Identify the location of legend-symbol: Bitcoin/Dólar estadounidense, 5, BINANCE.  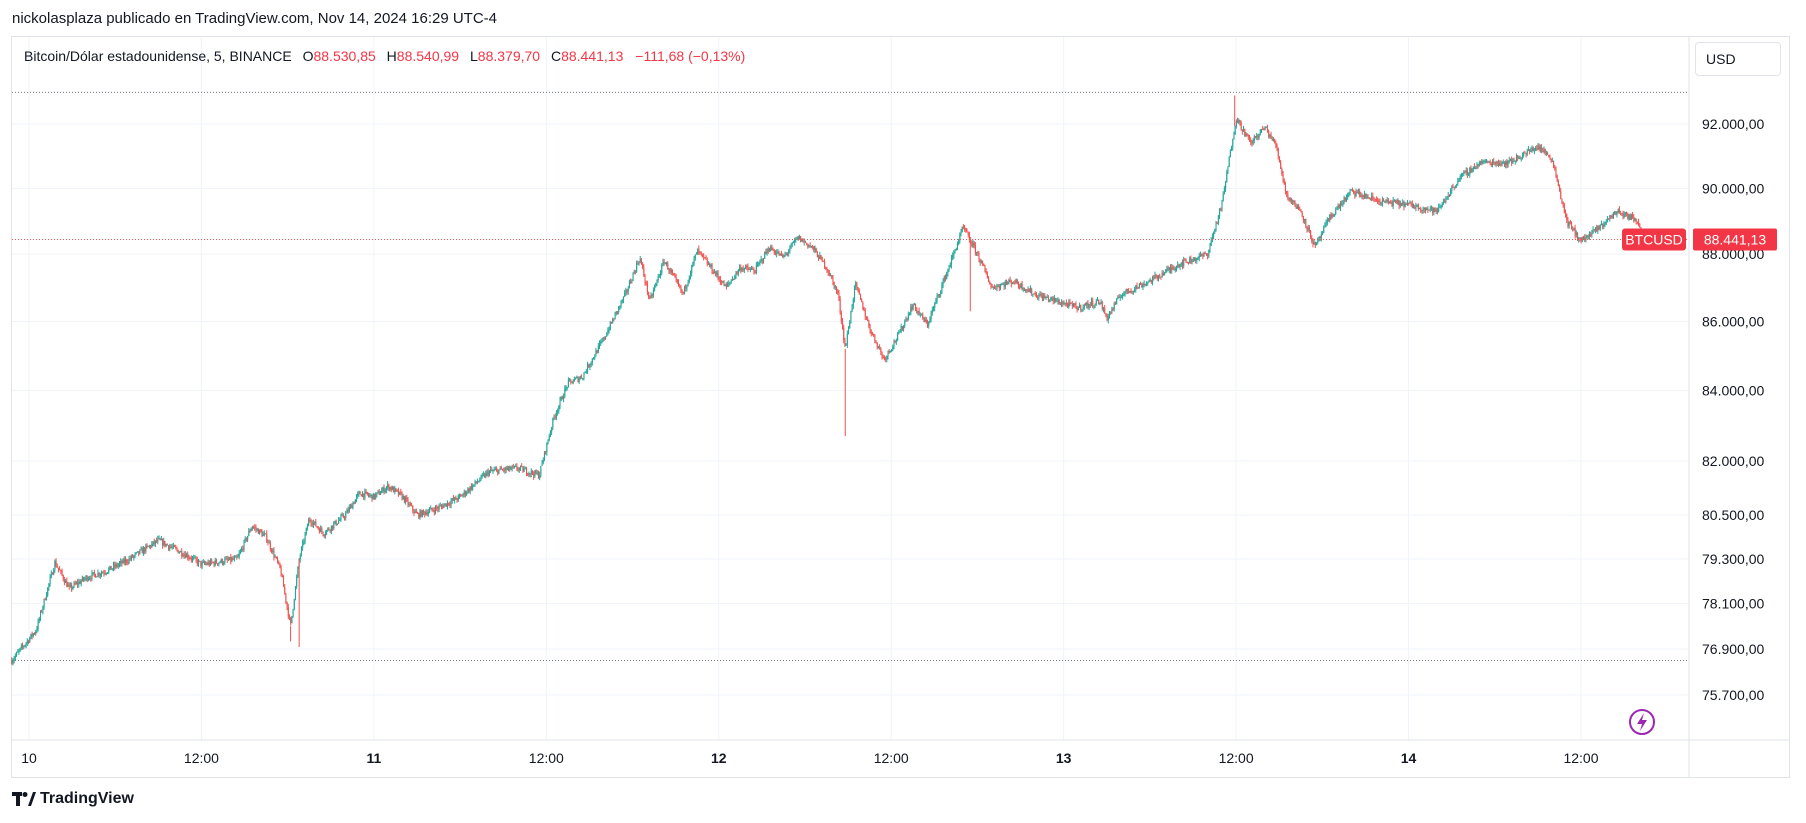
(158, 56).